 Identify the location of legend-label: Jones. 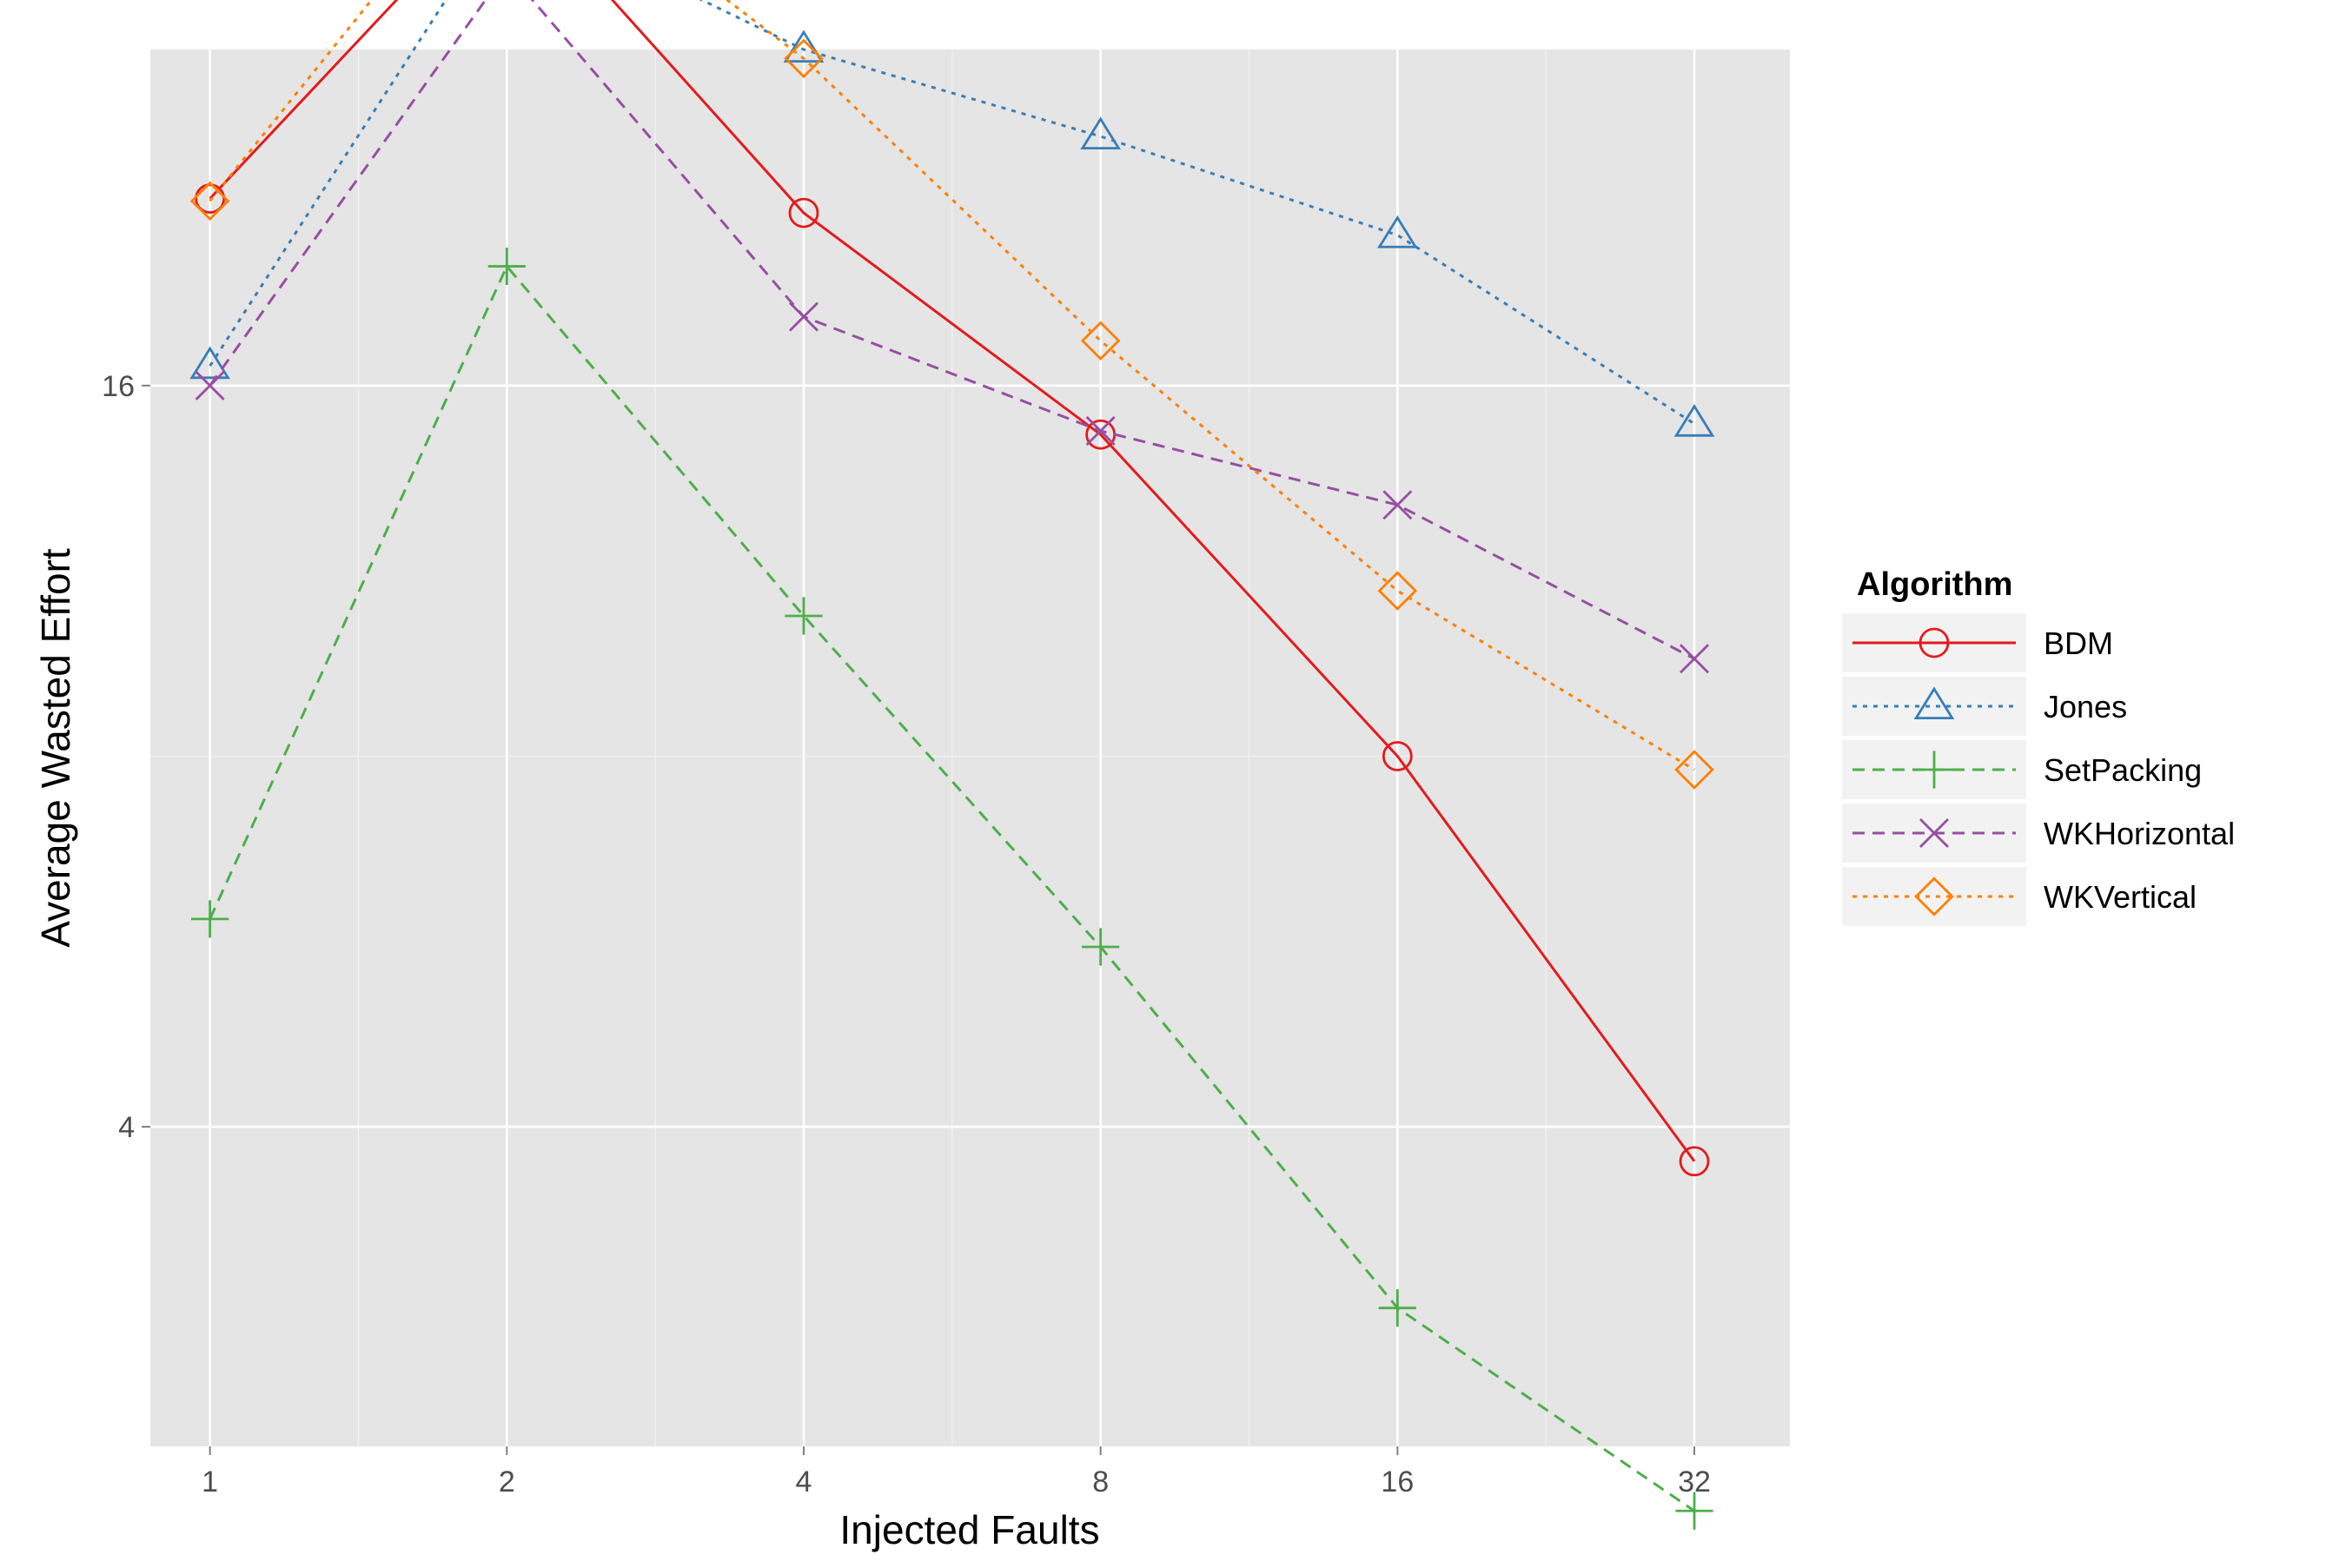
(2086, 706).